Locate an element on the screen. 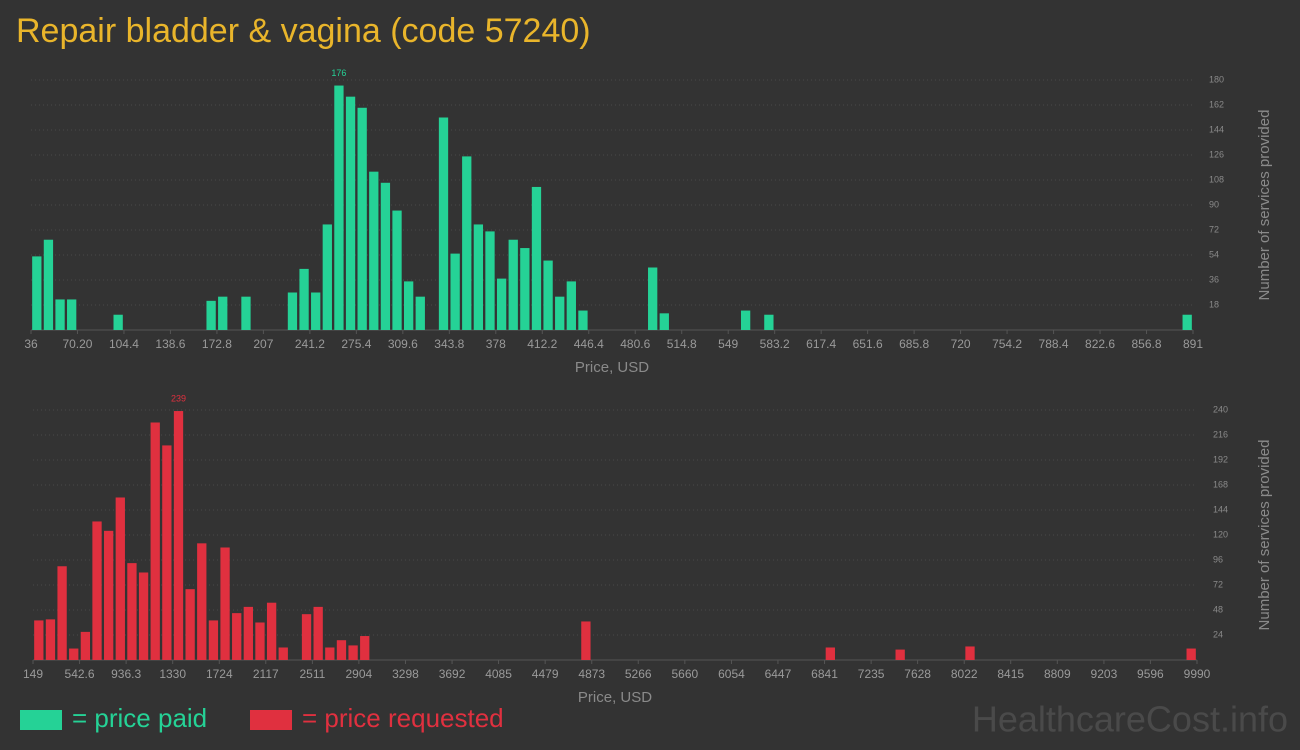  watermark: HealthcareCost.info is located at coordinates (1130, 719).